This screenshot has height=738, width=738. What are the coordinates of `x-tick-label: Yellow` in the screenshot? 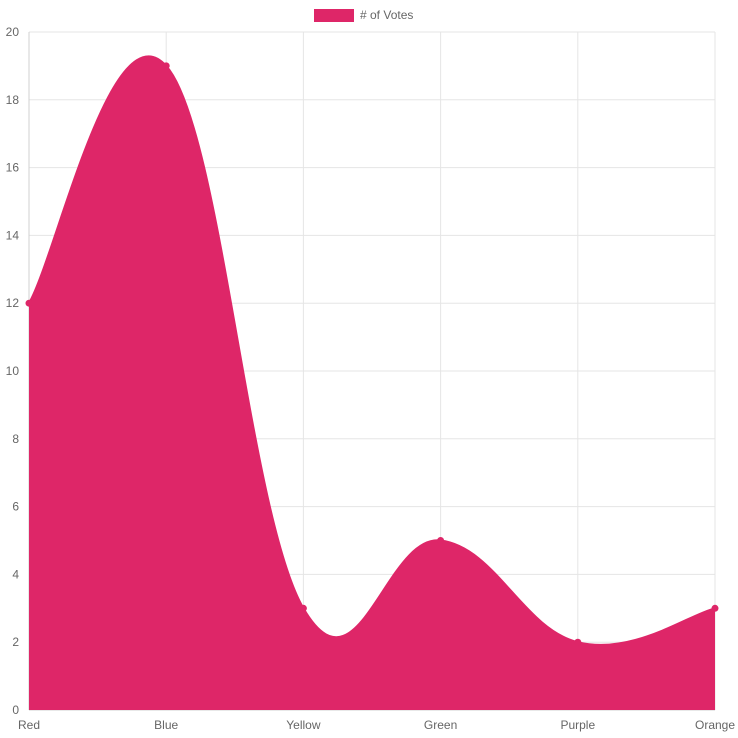 It's located at (303, 725).